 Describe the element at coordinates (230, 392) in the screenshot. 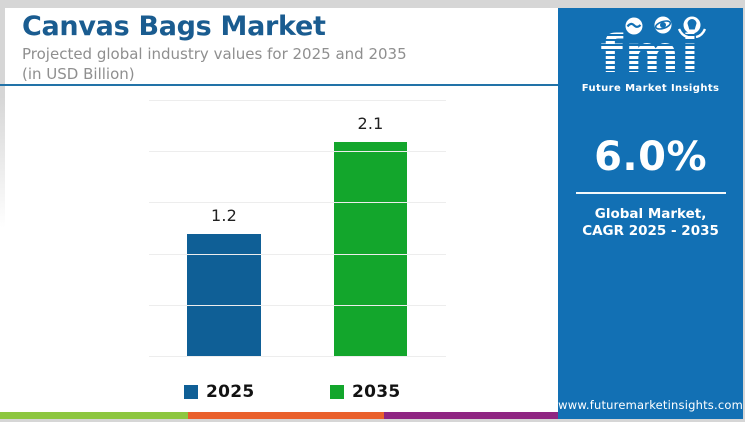

I see `legend-label: 2025` at that location.